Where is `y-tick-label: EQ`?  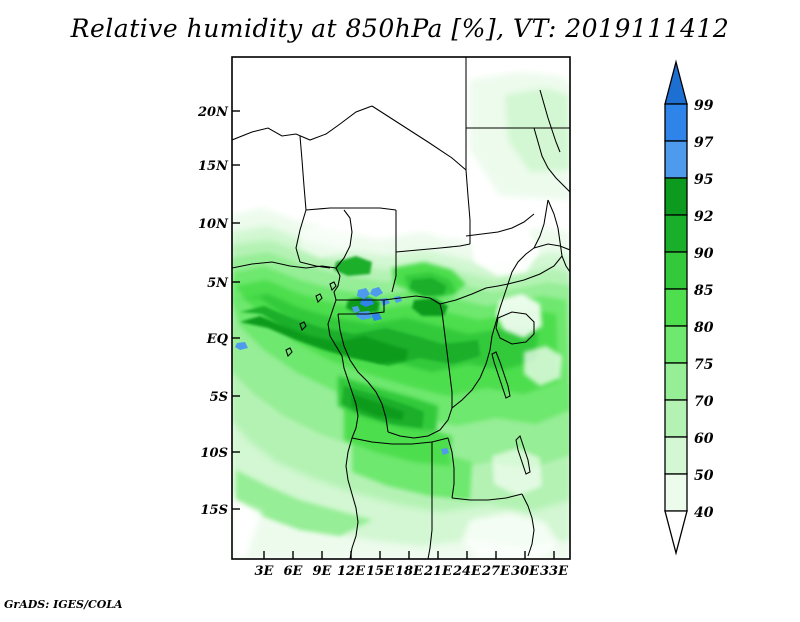 y-tick-label: EQ is located at coordinates (217, 339).